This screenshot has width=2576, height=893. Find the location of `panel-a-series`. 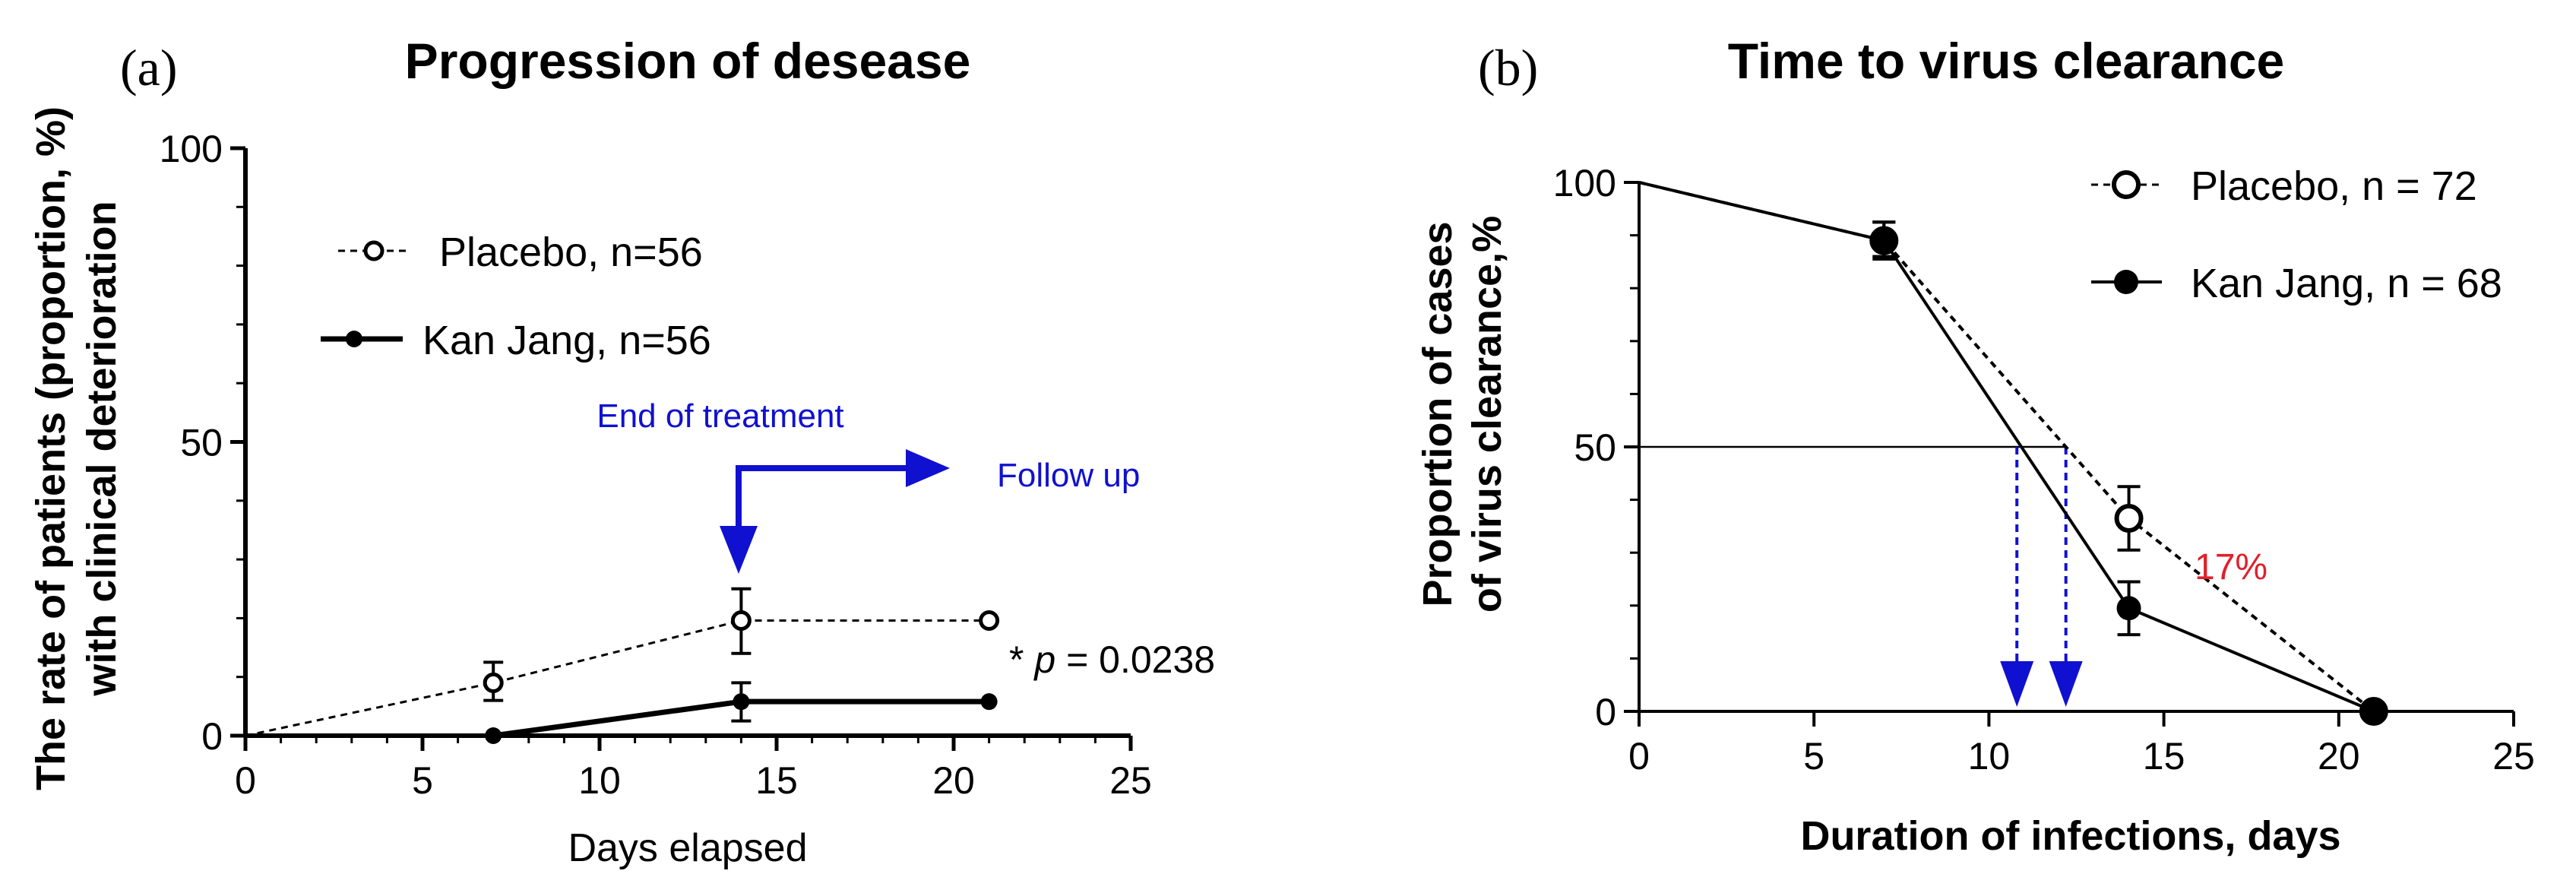

panel-a-series is located at coordinates (622, 666).